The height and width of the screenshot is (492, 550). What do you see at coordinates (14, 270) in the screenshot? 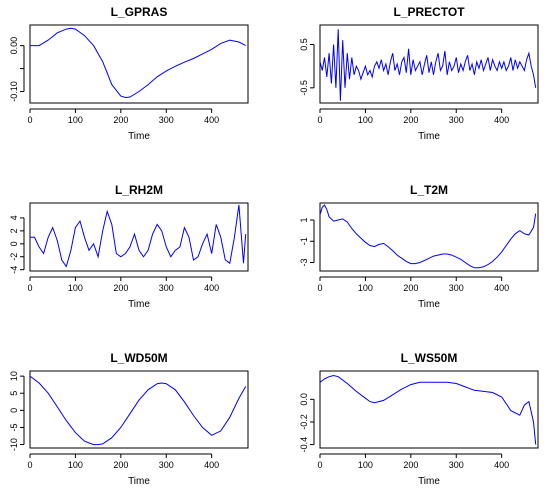
I see `y-tick-label: -4` at bounding box center [14, 270].